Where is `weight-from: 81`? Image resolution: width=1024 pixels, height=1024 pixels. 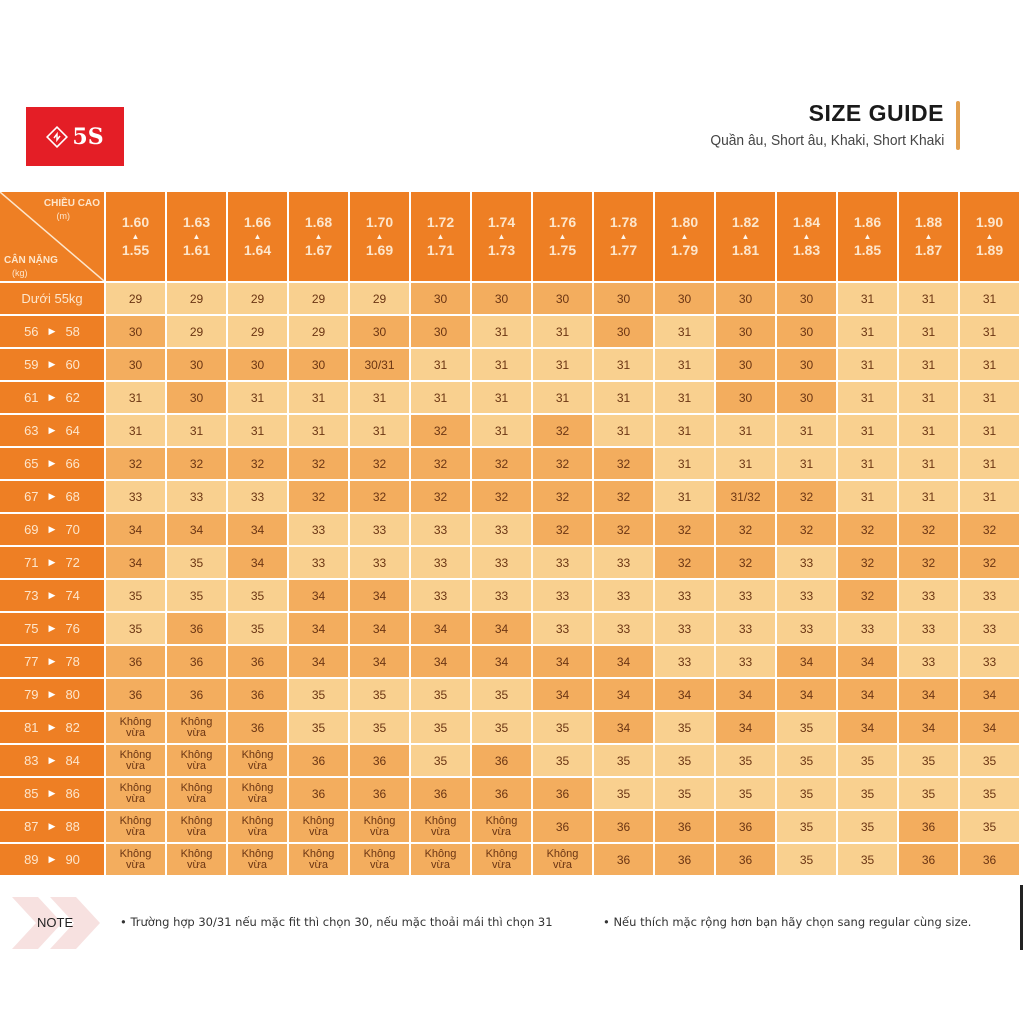
weight-from: 81 is located at coordinates (31, 727).